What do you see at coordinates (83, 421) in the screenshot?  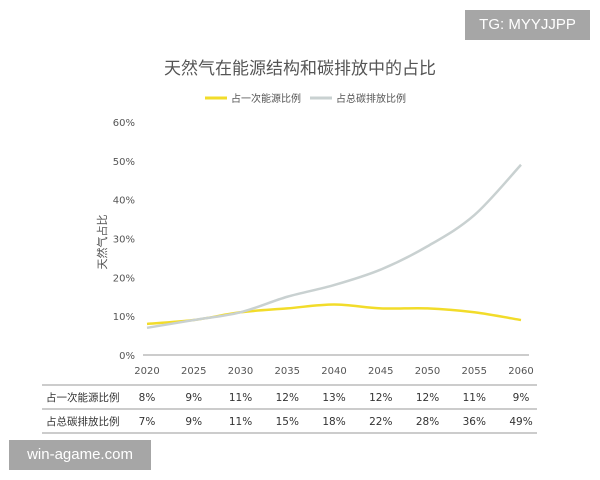 I see `table-row-label: 占总碳排放比例` at bounding box center [83, 421].